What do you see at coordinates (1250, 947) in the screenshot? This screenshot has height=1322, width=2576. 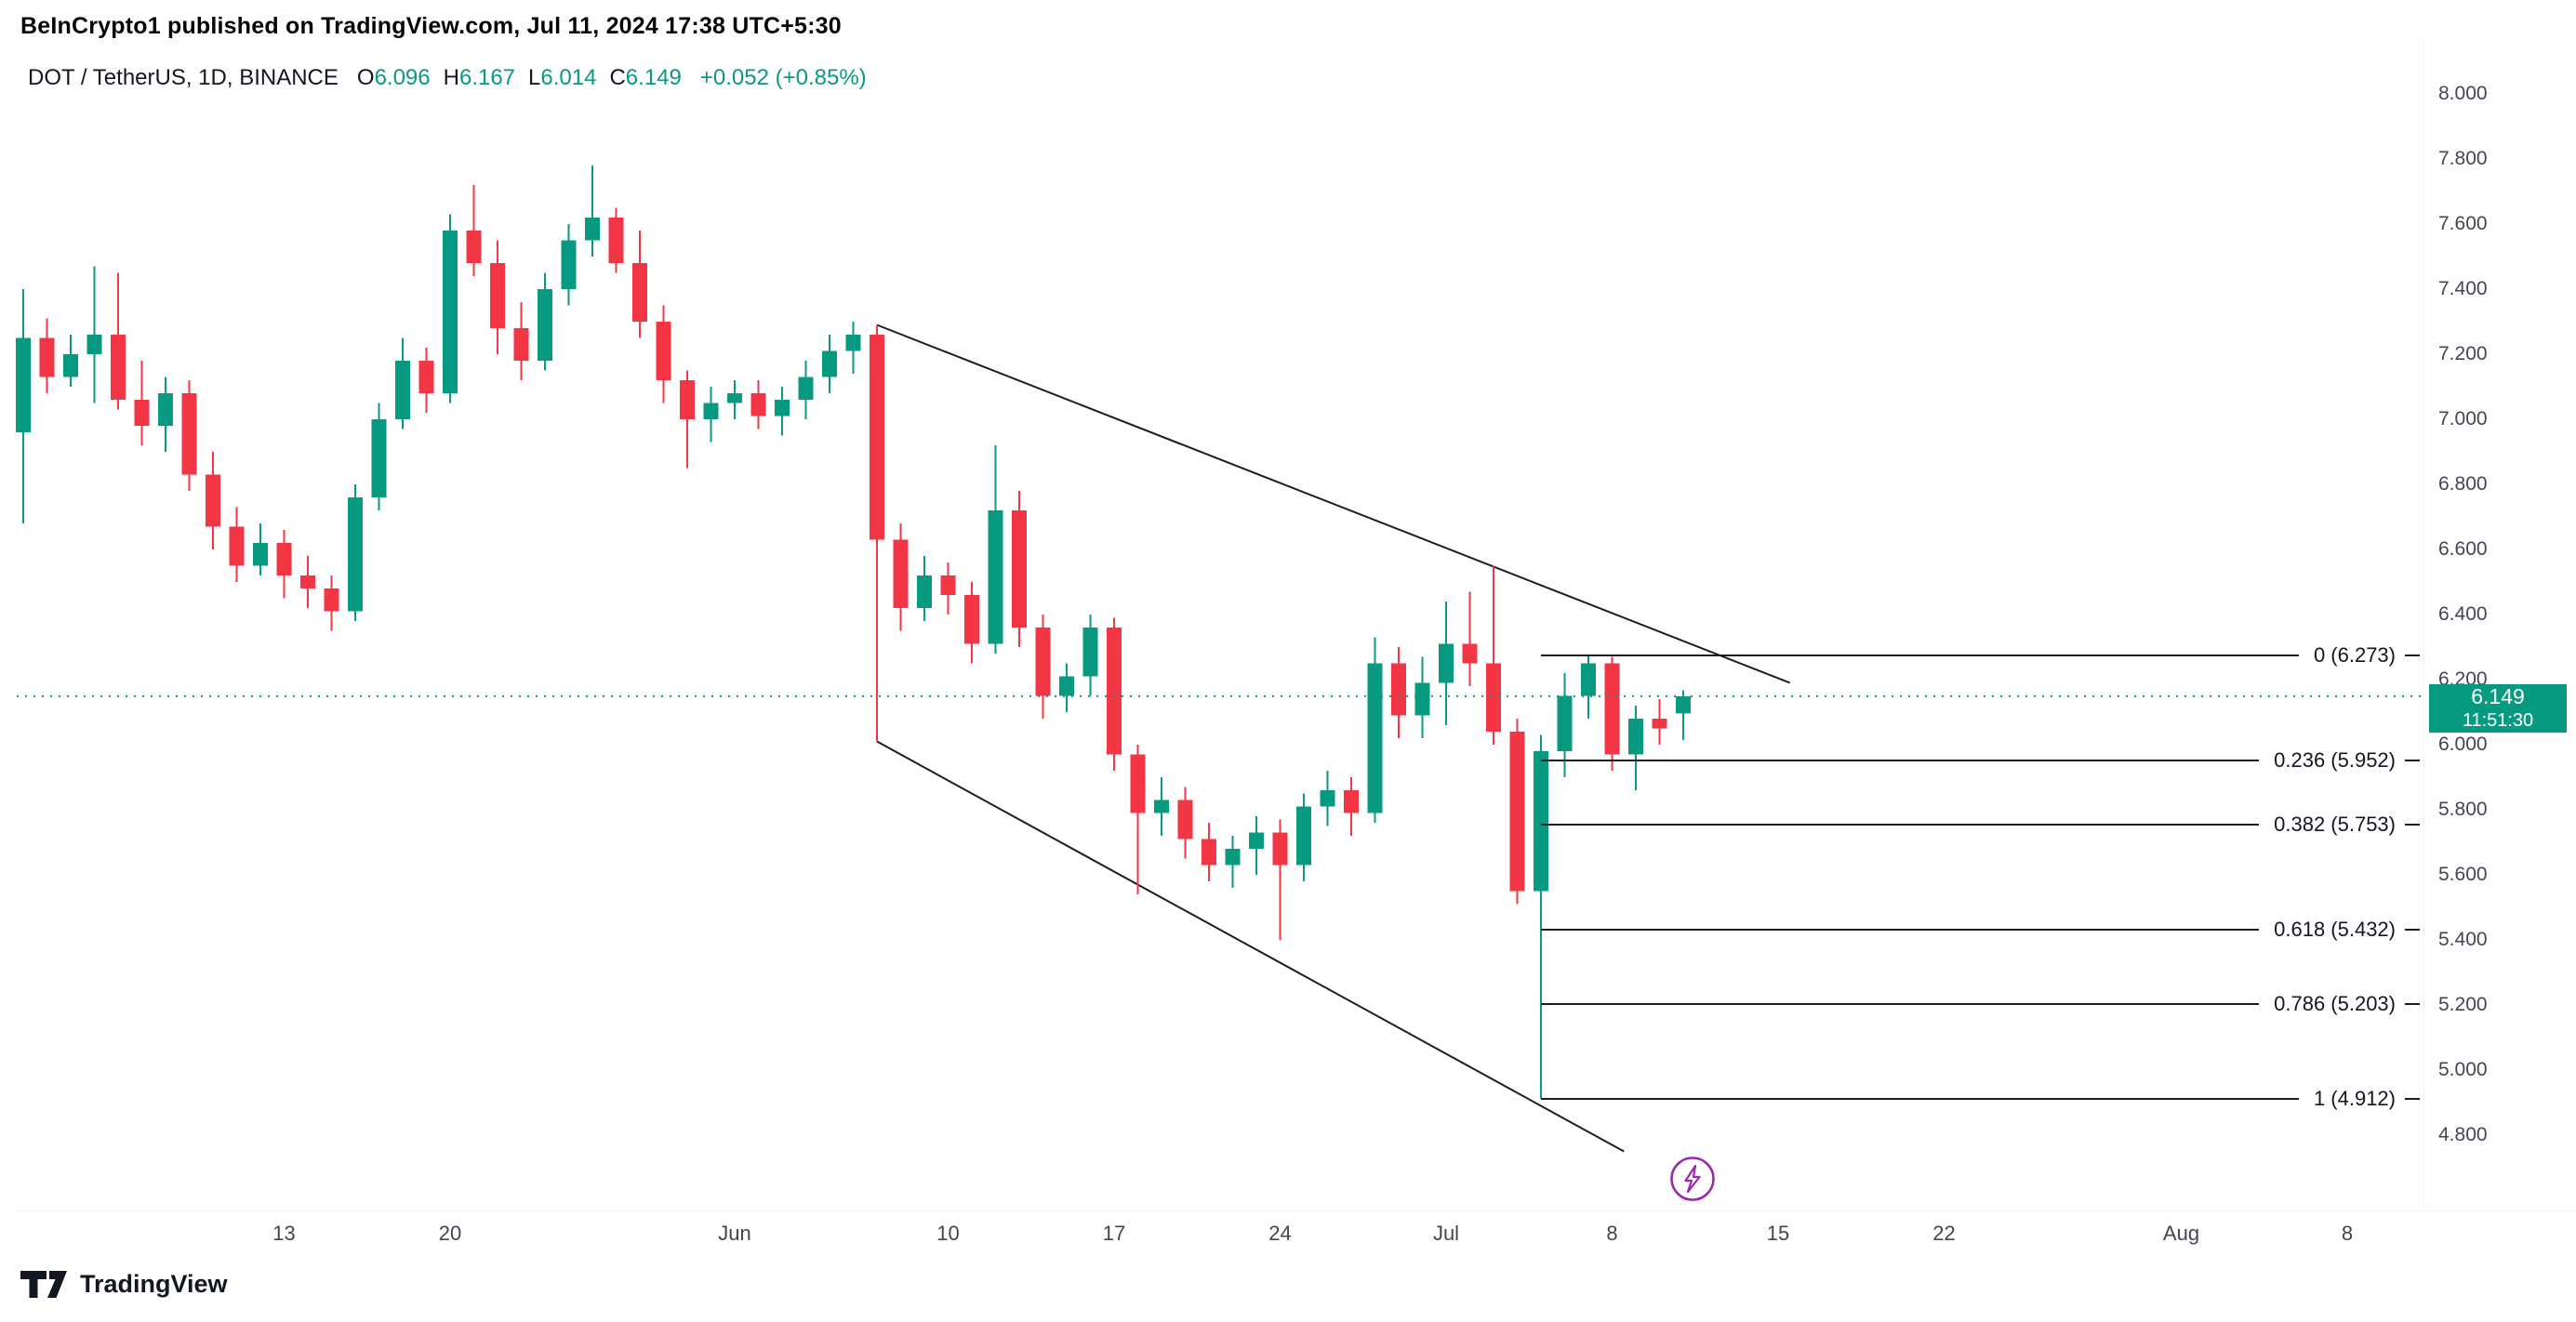 I see `channel-lower-line` at bounding box center [1250, 947].